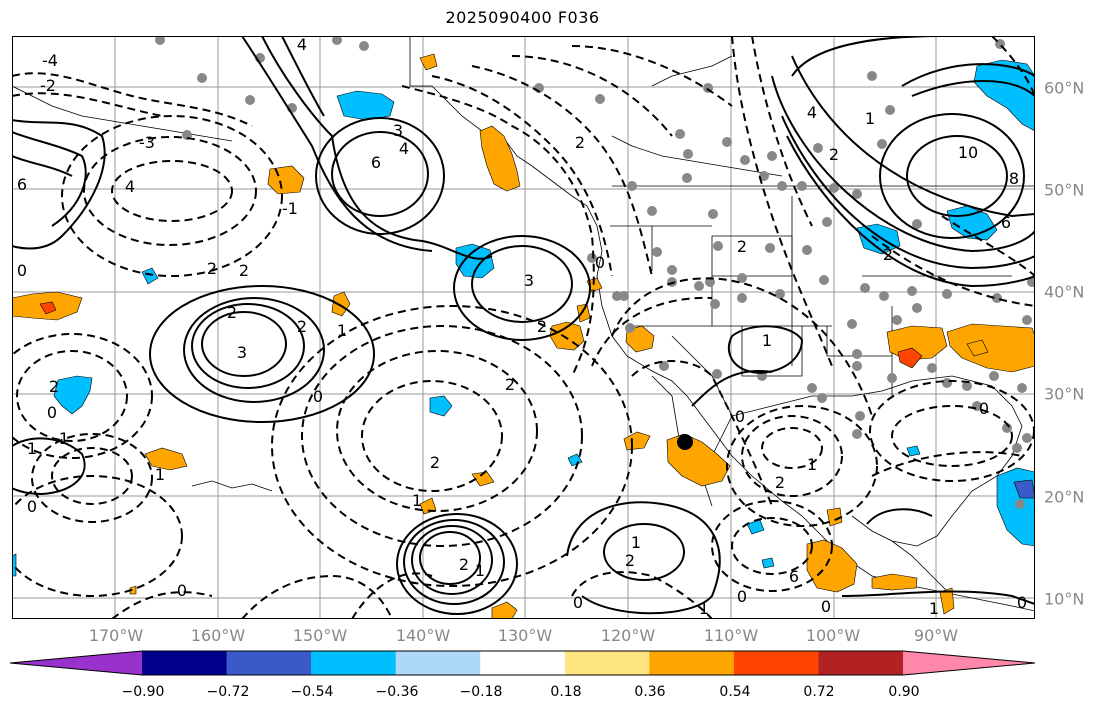 This screenshot has height=712, width=1105. I want to click on lon-label: 170°W, so click(116, 635).